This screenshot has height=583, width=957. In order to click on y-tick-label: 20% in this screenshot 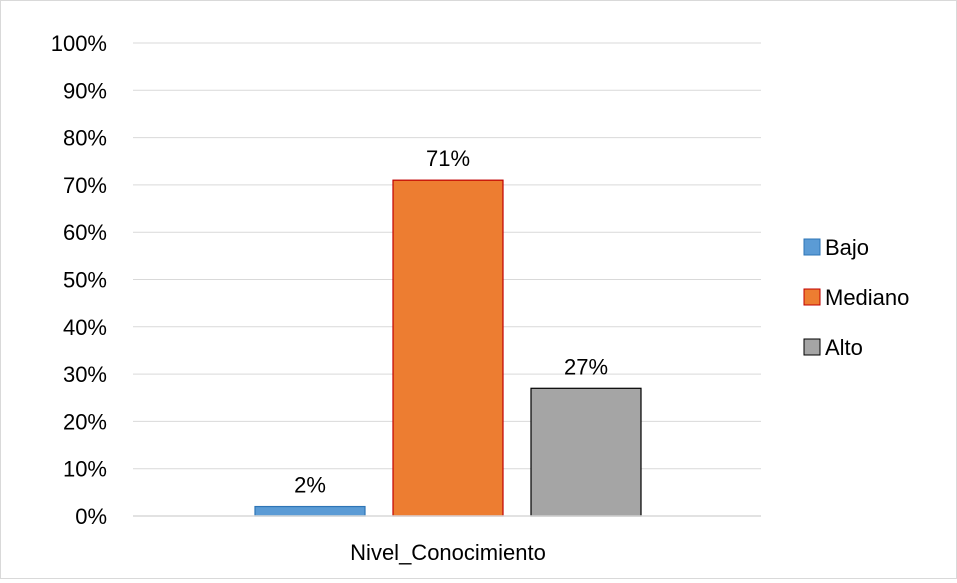, I will do `click(85, 421)`.